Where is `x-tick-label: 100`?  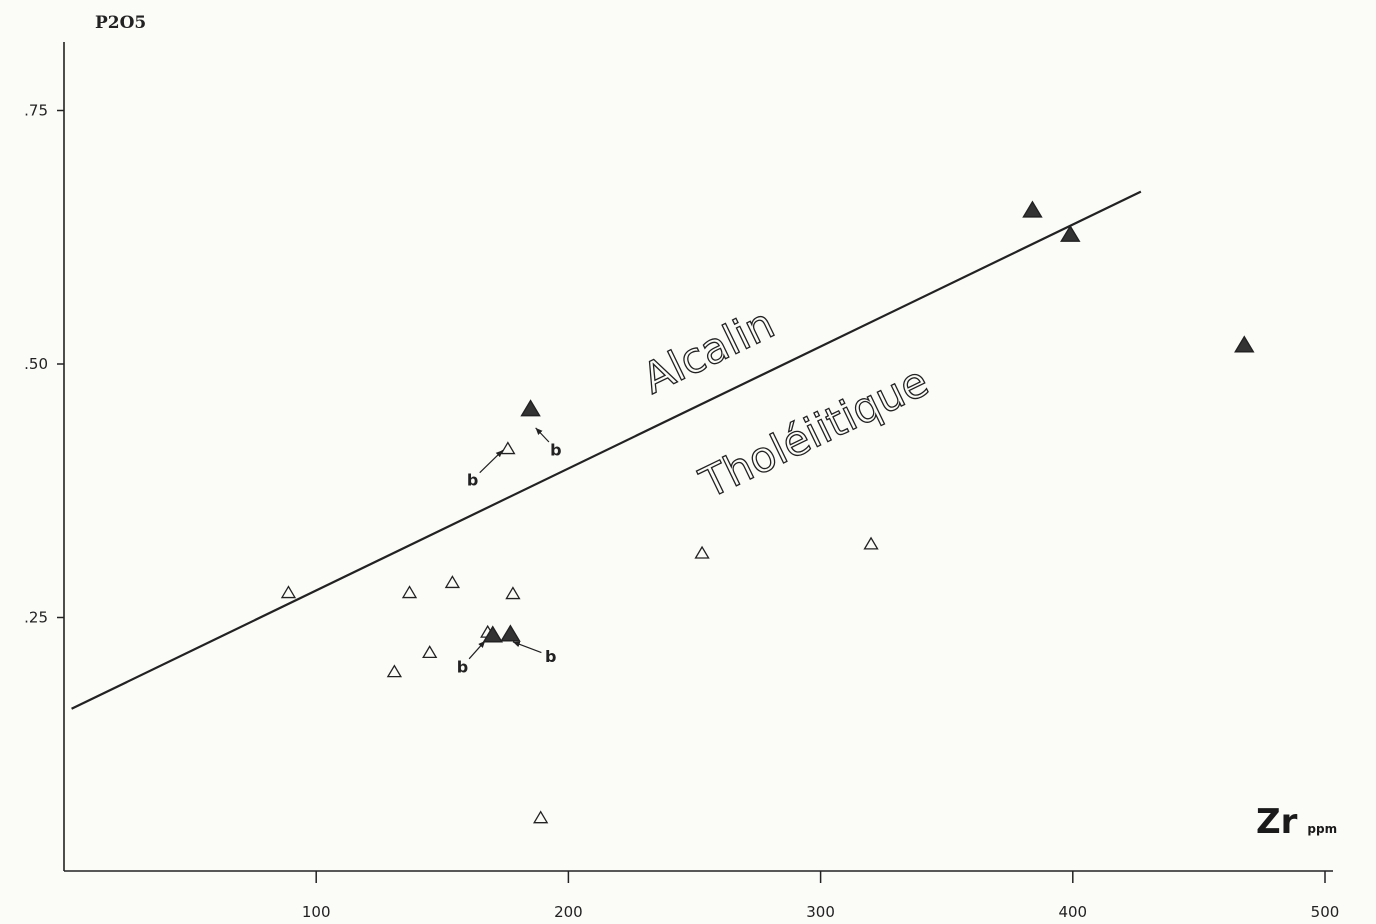 x-tick-label: 100 is located at coordinates (316, 912).